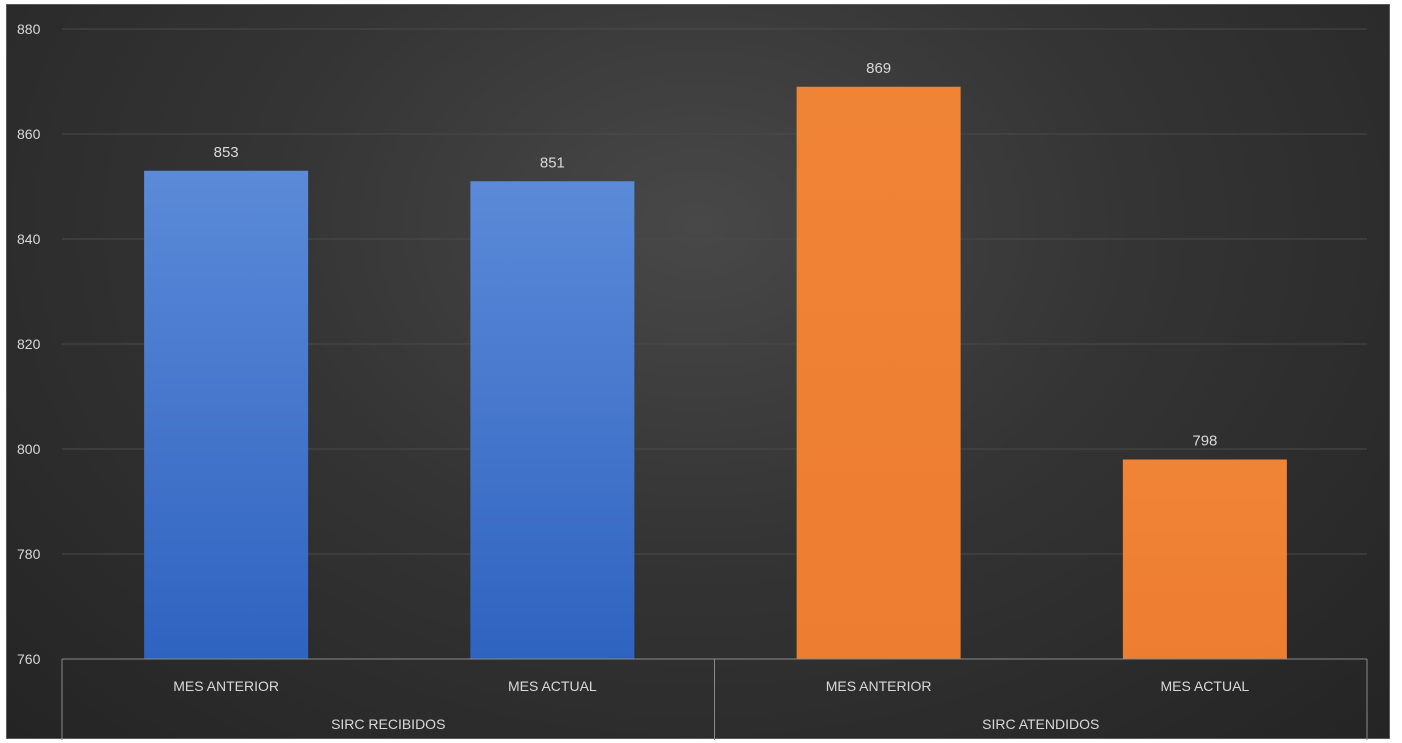 This screenshot has width=1402, height=743. What do you see at coordinates (1204, 559) in the screenshot?
I see `bar-sirc-atendidos-mes-actual` at bounding box center [1204, 559].